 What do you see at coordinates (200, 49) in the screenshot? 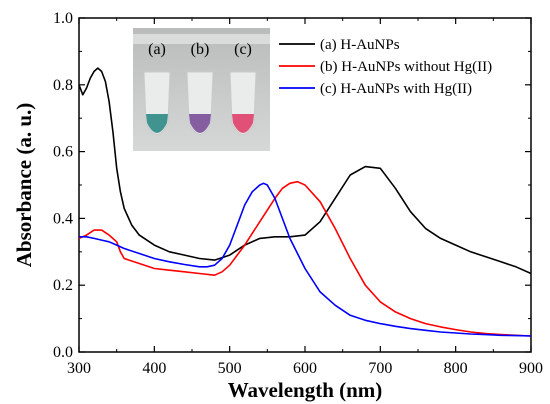
I see `vial-label: (b)` at bounding box center [200, 49].